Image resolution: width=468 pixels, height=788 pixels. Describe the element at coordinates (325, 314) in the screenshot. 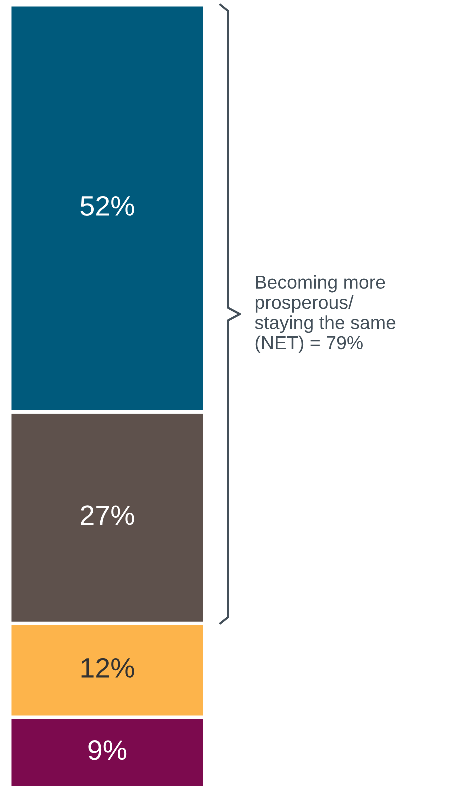

I see `text: Becoming more prosperous/ staying the same (NET) = 79%` at that location.